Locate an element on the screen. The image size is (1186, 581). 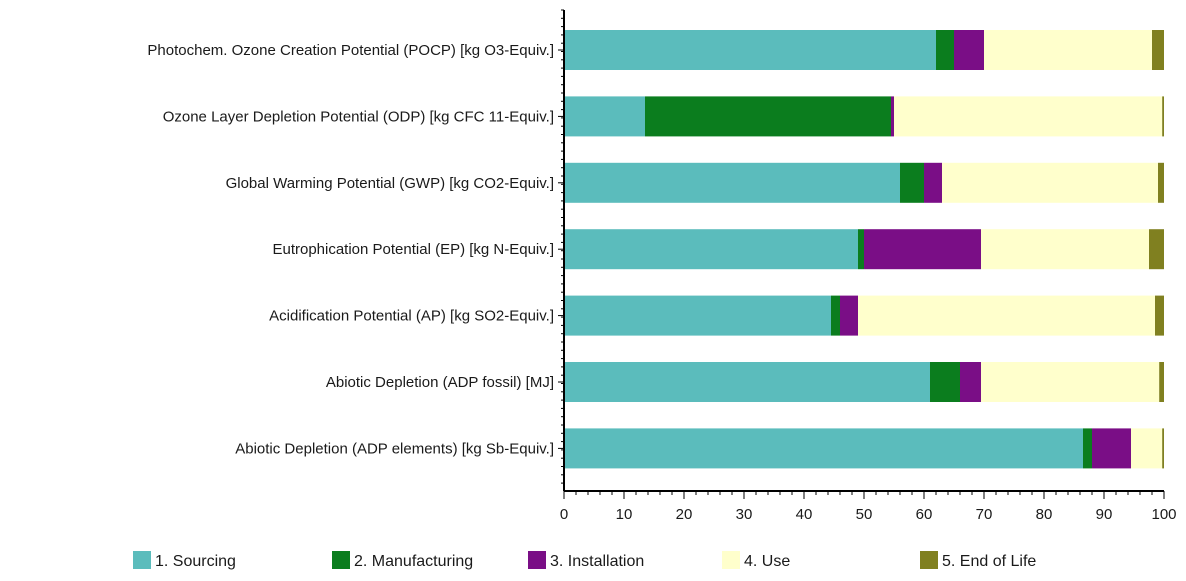
category-label: Abiotic Depletion (ADP fossil) [MJ] is located at coordinates (440, 382).